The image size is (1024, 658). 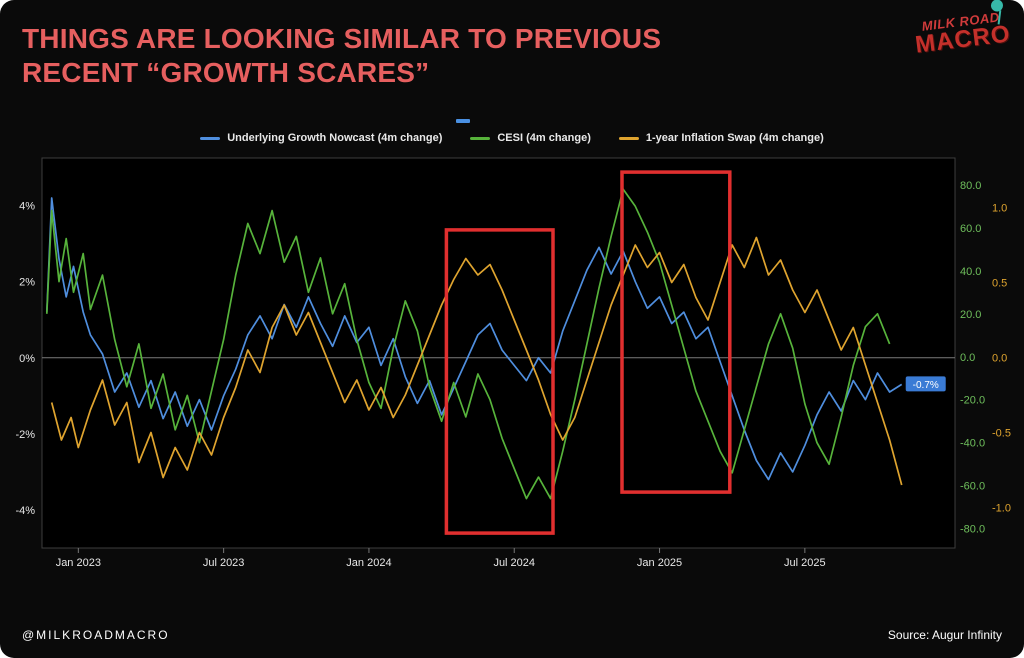 What do you see at coordinates (463, 121) in the screenshot?
I see `chart-menu-dash` at bounding box center [463, 121].